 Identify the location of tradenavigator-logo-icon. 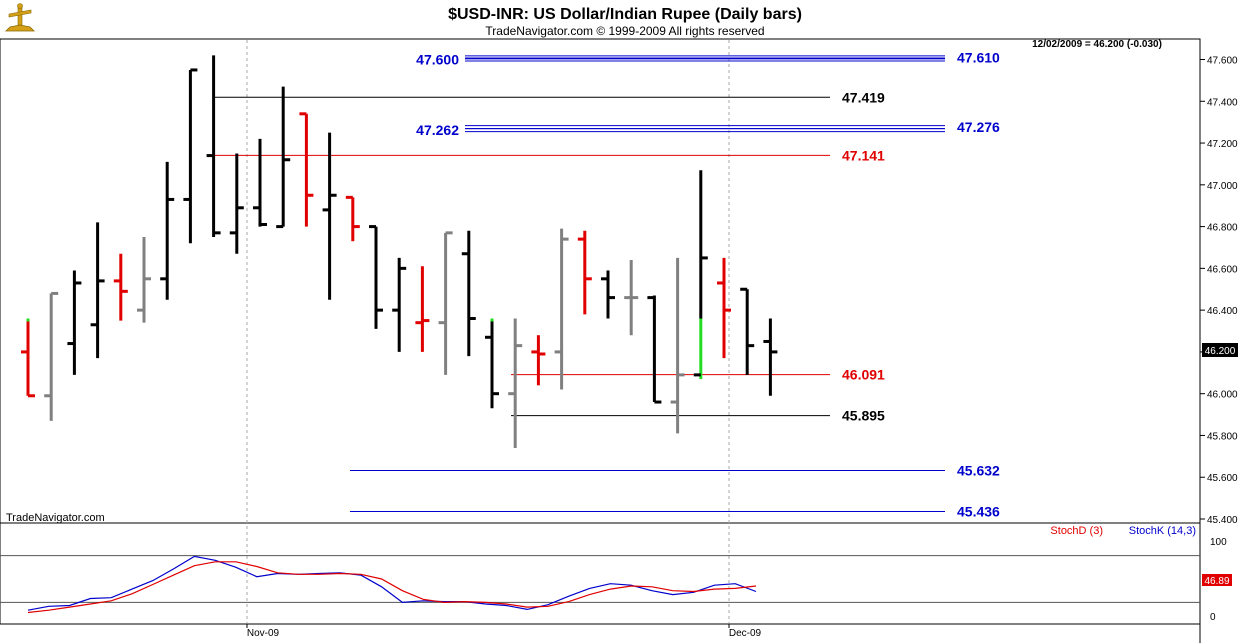
(20, 17).